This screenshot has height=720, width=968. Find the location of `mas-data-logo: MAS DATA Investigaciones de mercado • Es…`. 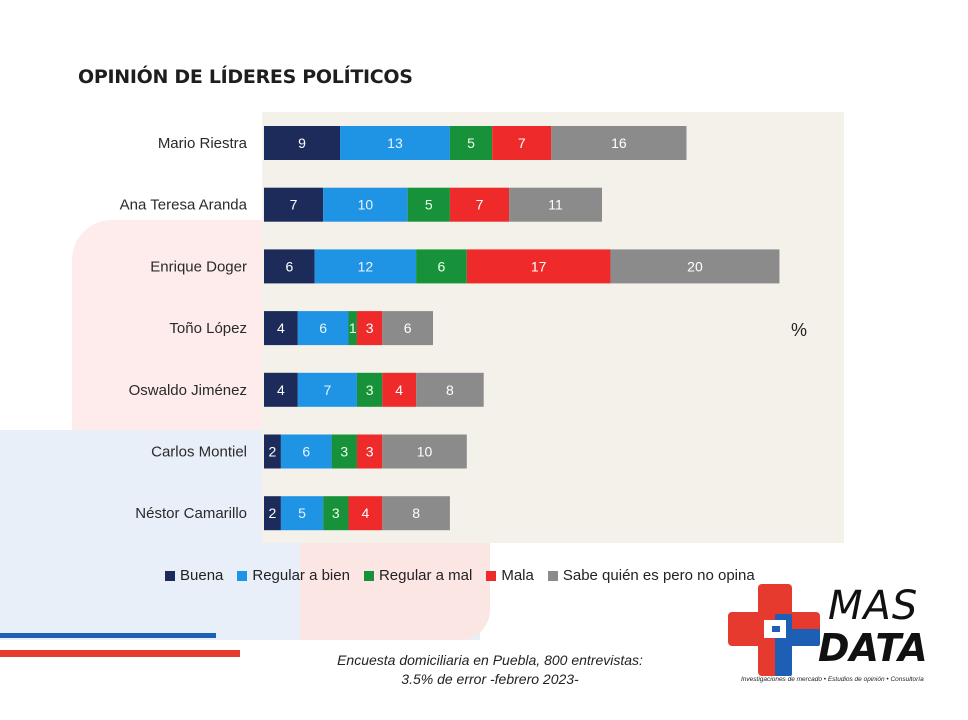

mas-data-logo: MAS DATA Investigaciones de mercado • Es… is located at coordinates (843, 639).